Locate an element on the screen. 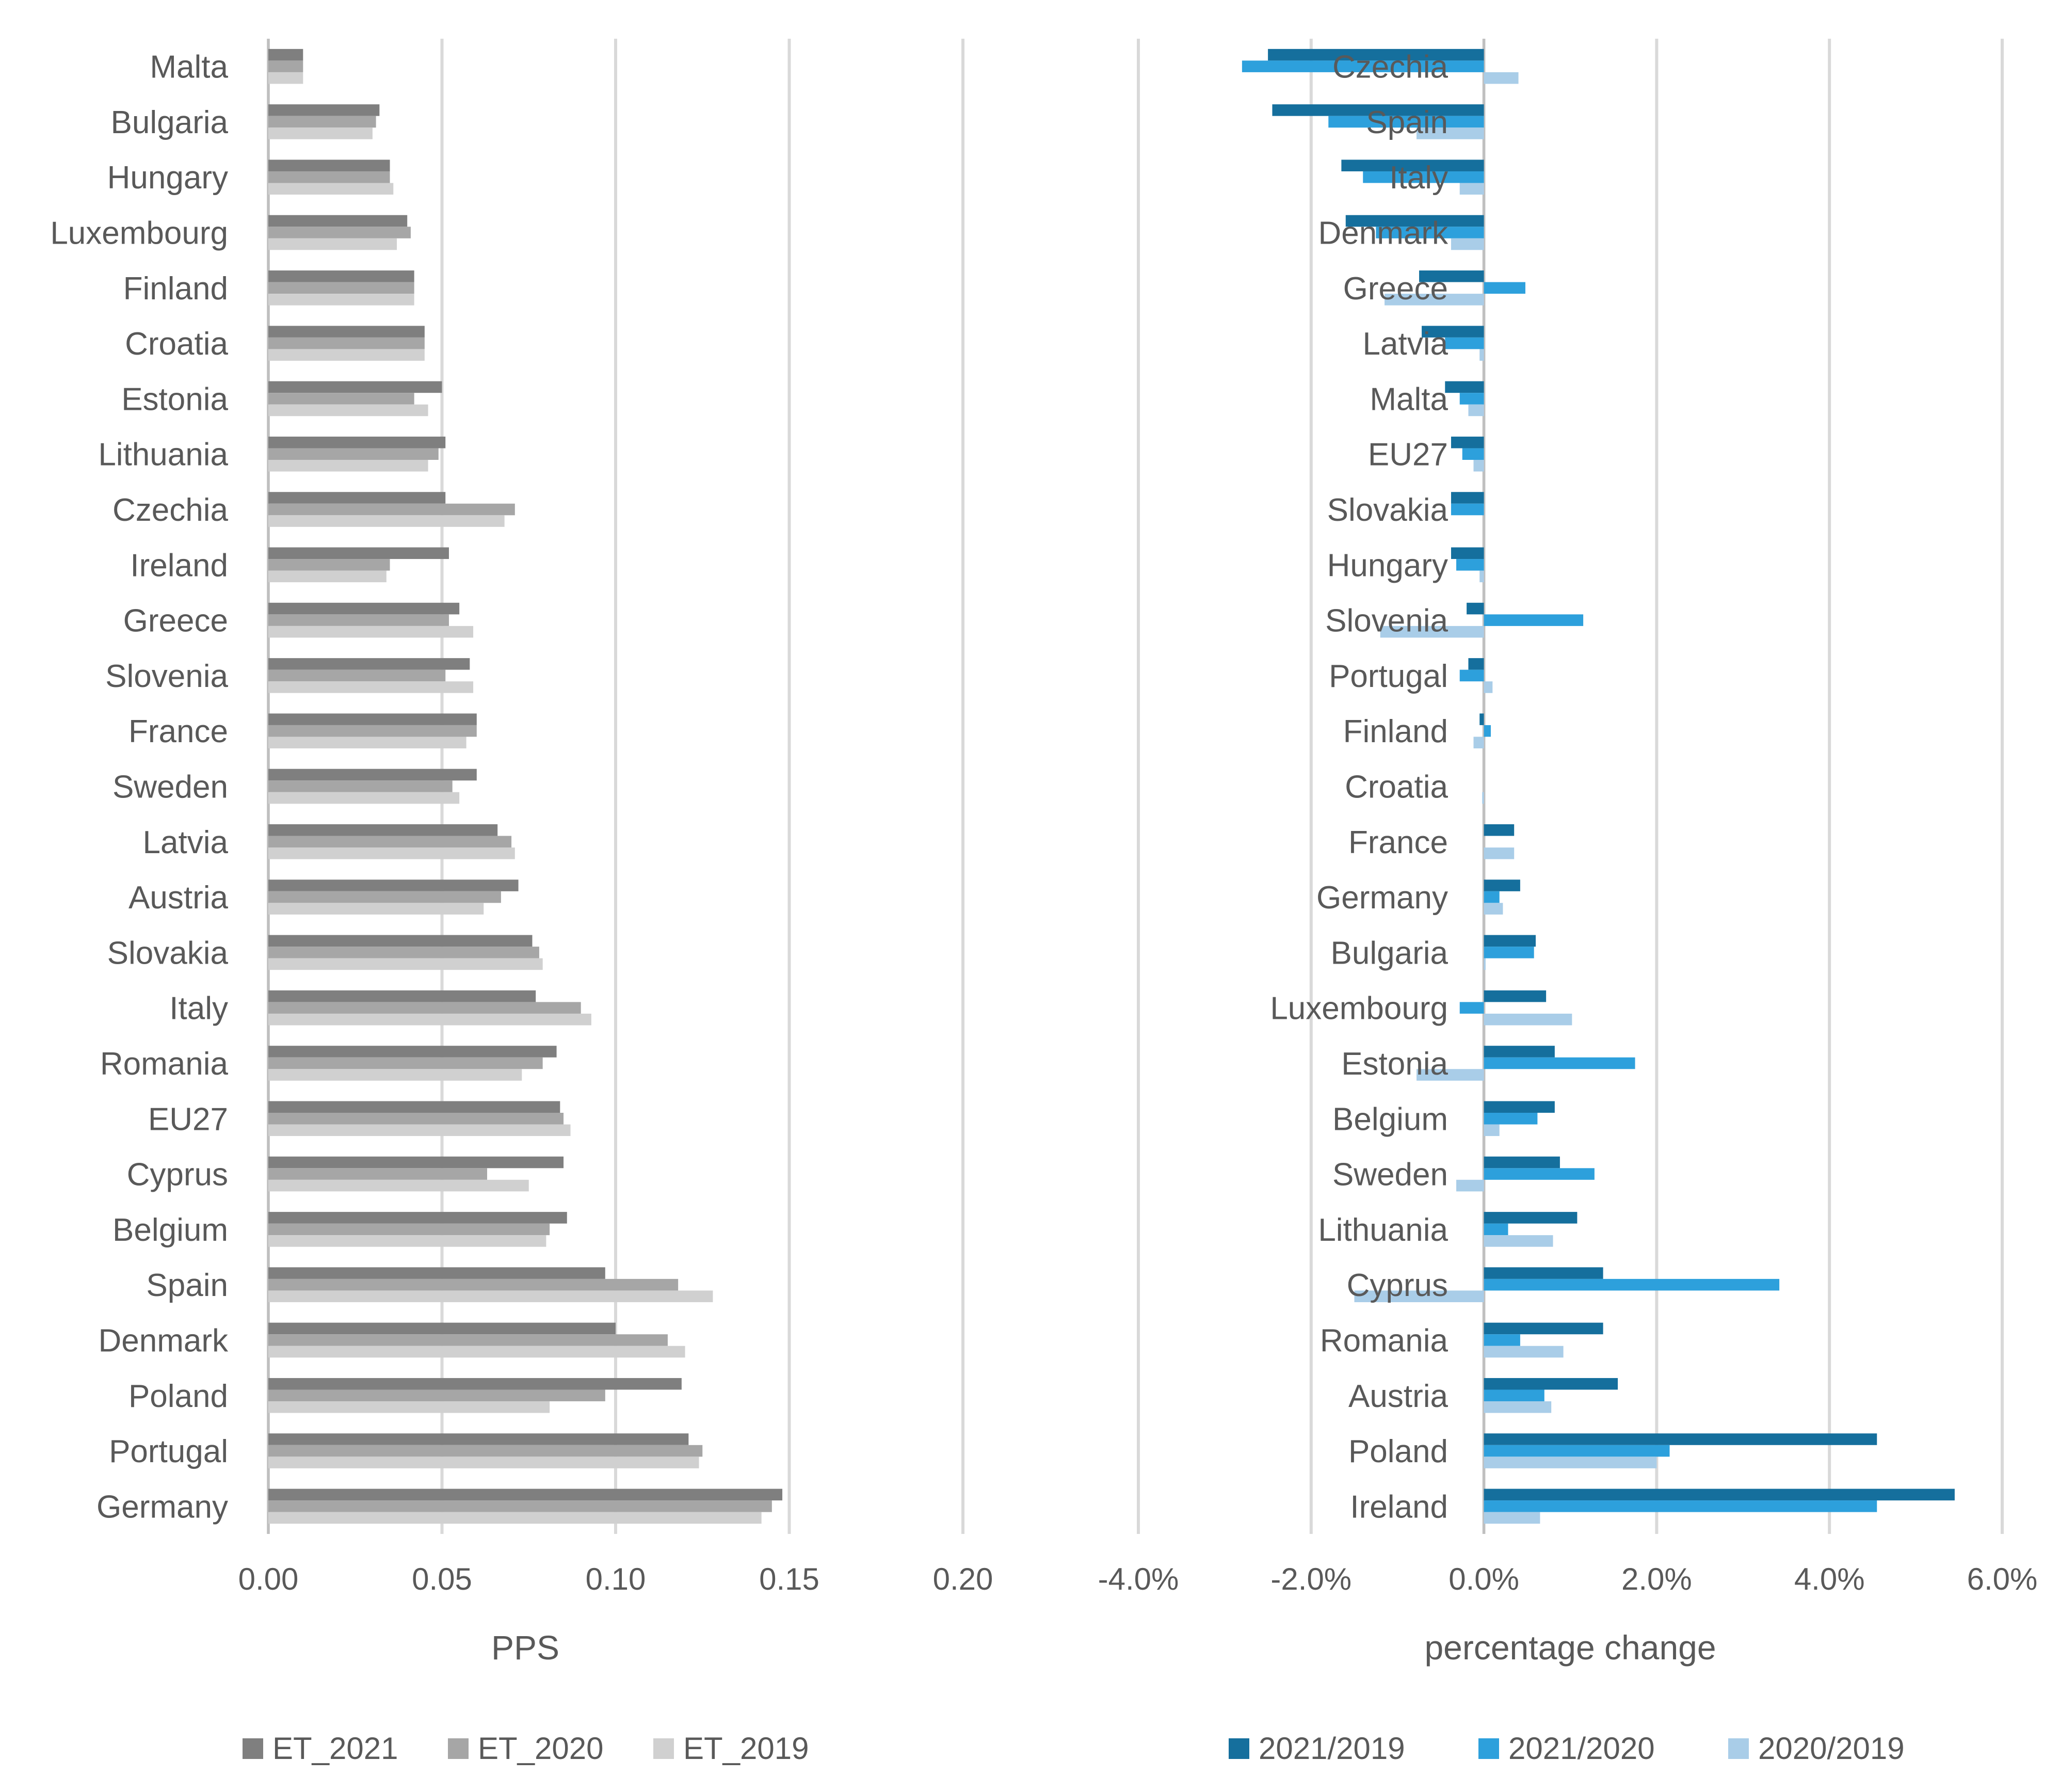 The image size is (2060, 1792). bar-2021-2019-malta is located at coordinates (1464, 387).